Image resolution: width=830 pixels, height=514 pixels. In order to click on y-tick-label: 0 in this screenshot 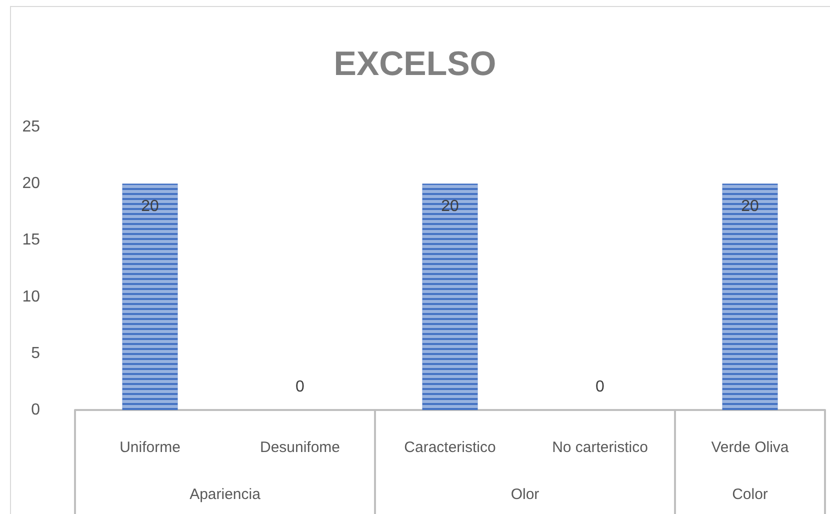, I will do `click(35, 410)`.